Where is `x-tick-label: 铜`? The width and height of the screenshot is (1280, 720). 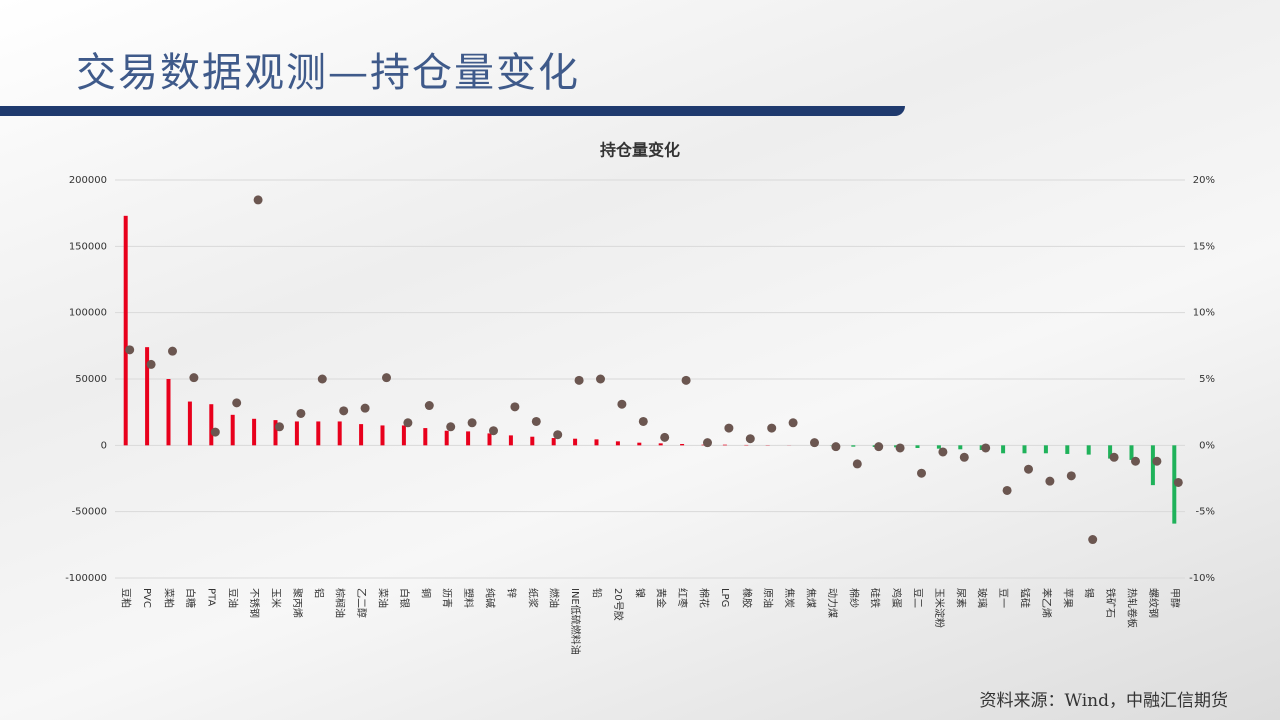
x-tick-label: 铜 is located at coordinates (425, 593).